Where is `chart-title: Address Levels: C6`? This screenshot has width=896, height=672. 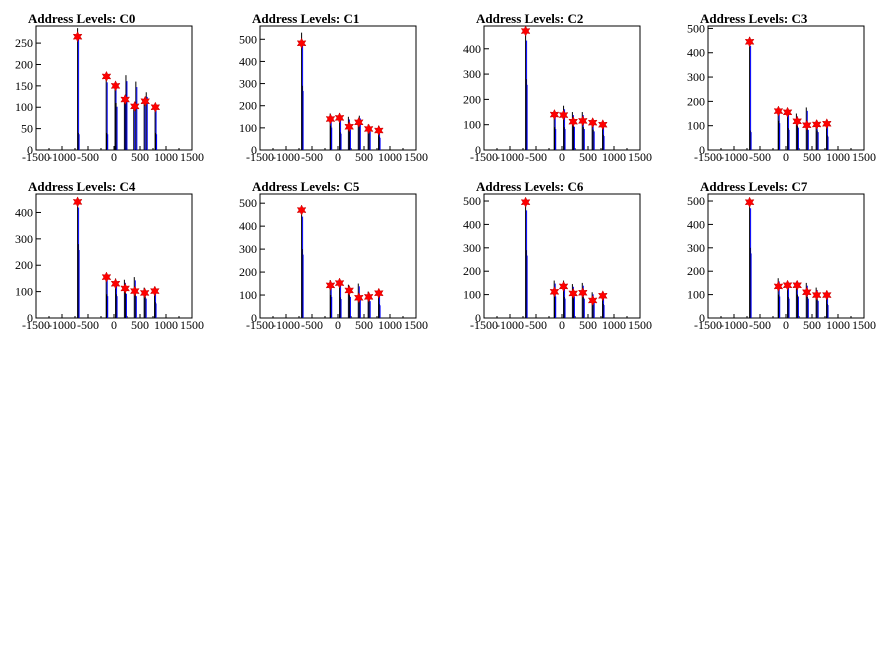
chart-title: Address Levels: C6 is located at coordinates (530, 186).